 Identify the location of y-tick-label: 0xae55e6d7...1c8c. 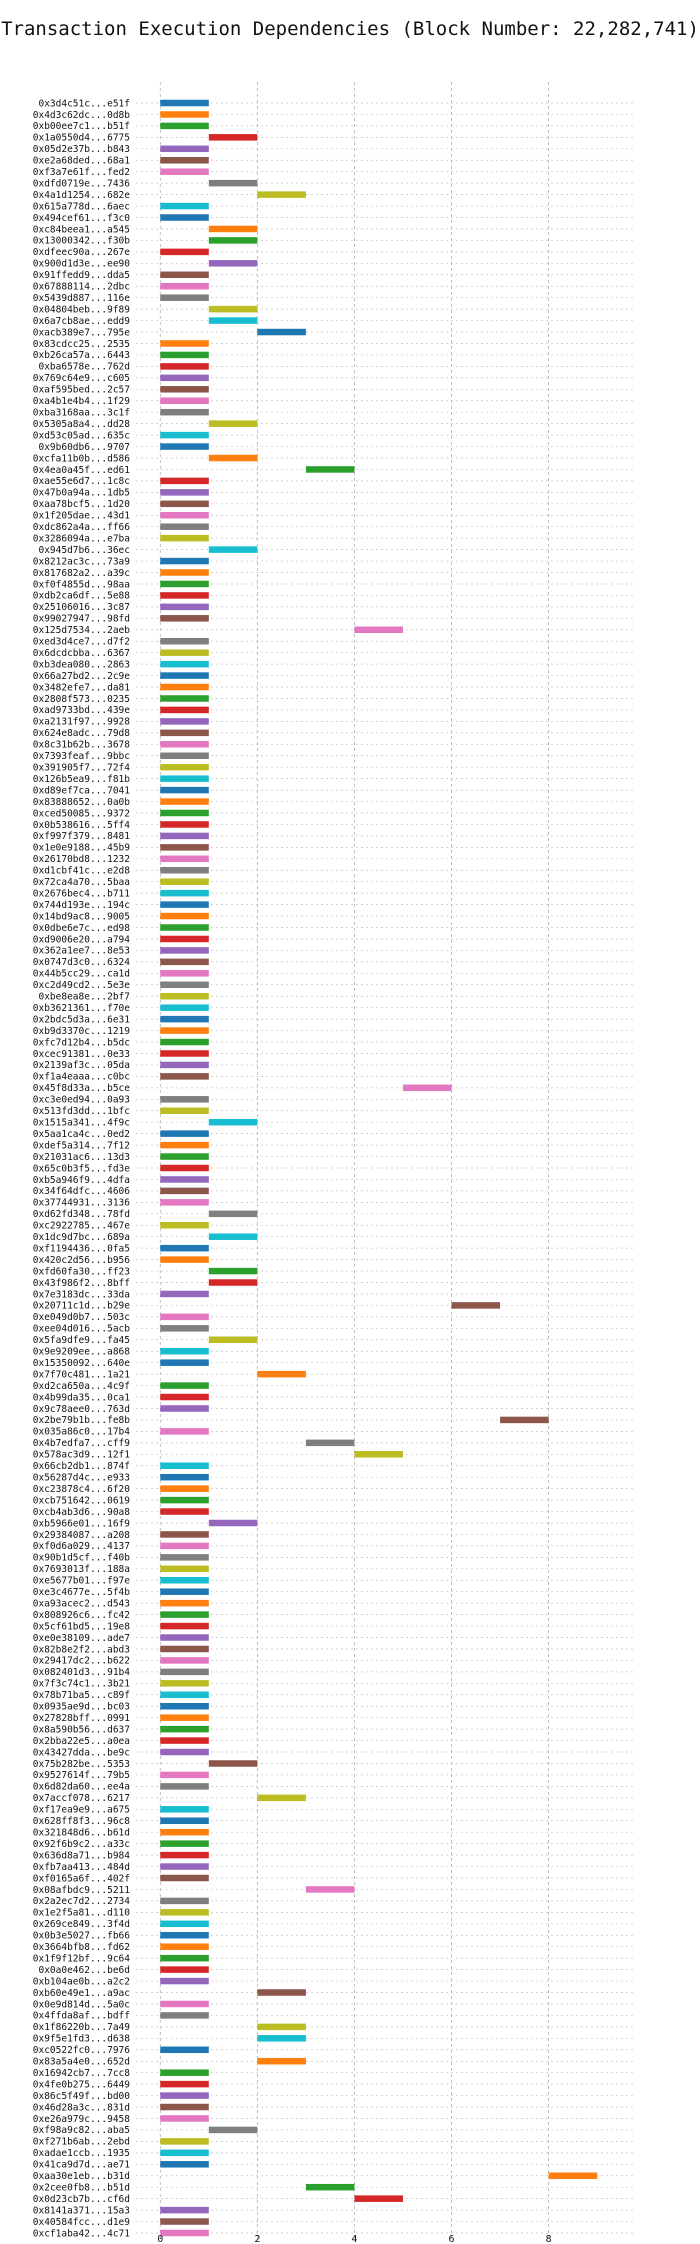
(81, 481).